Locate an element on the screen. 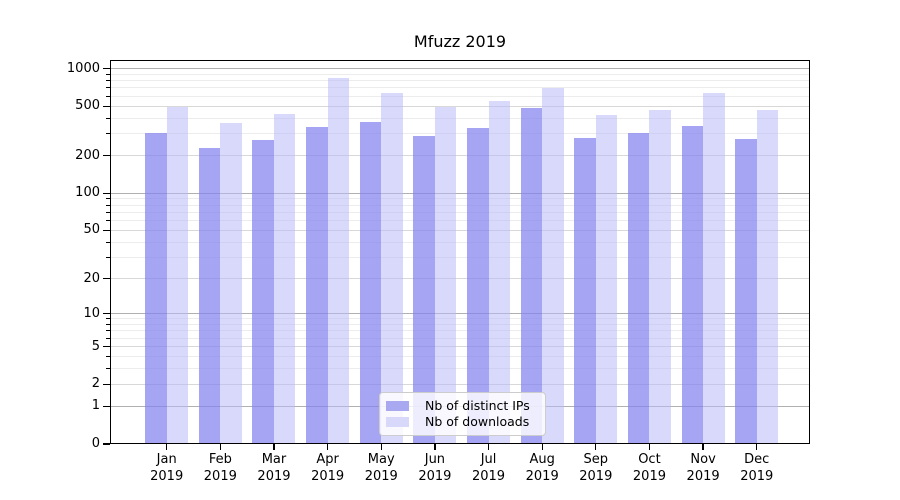  bar-nb-of-downloads-aug is located at coordinates (553, 266).